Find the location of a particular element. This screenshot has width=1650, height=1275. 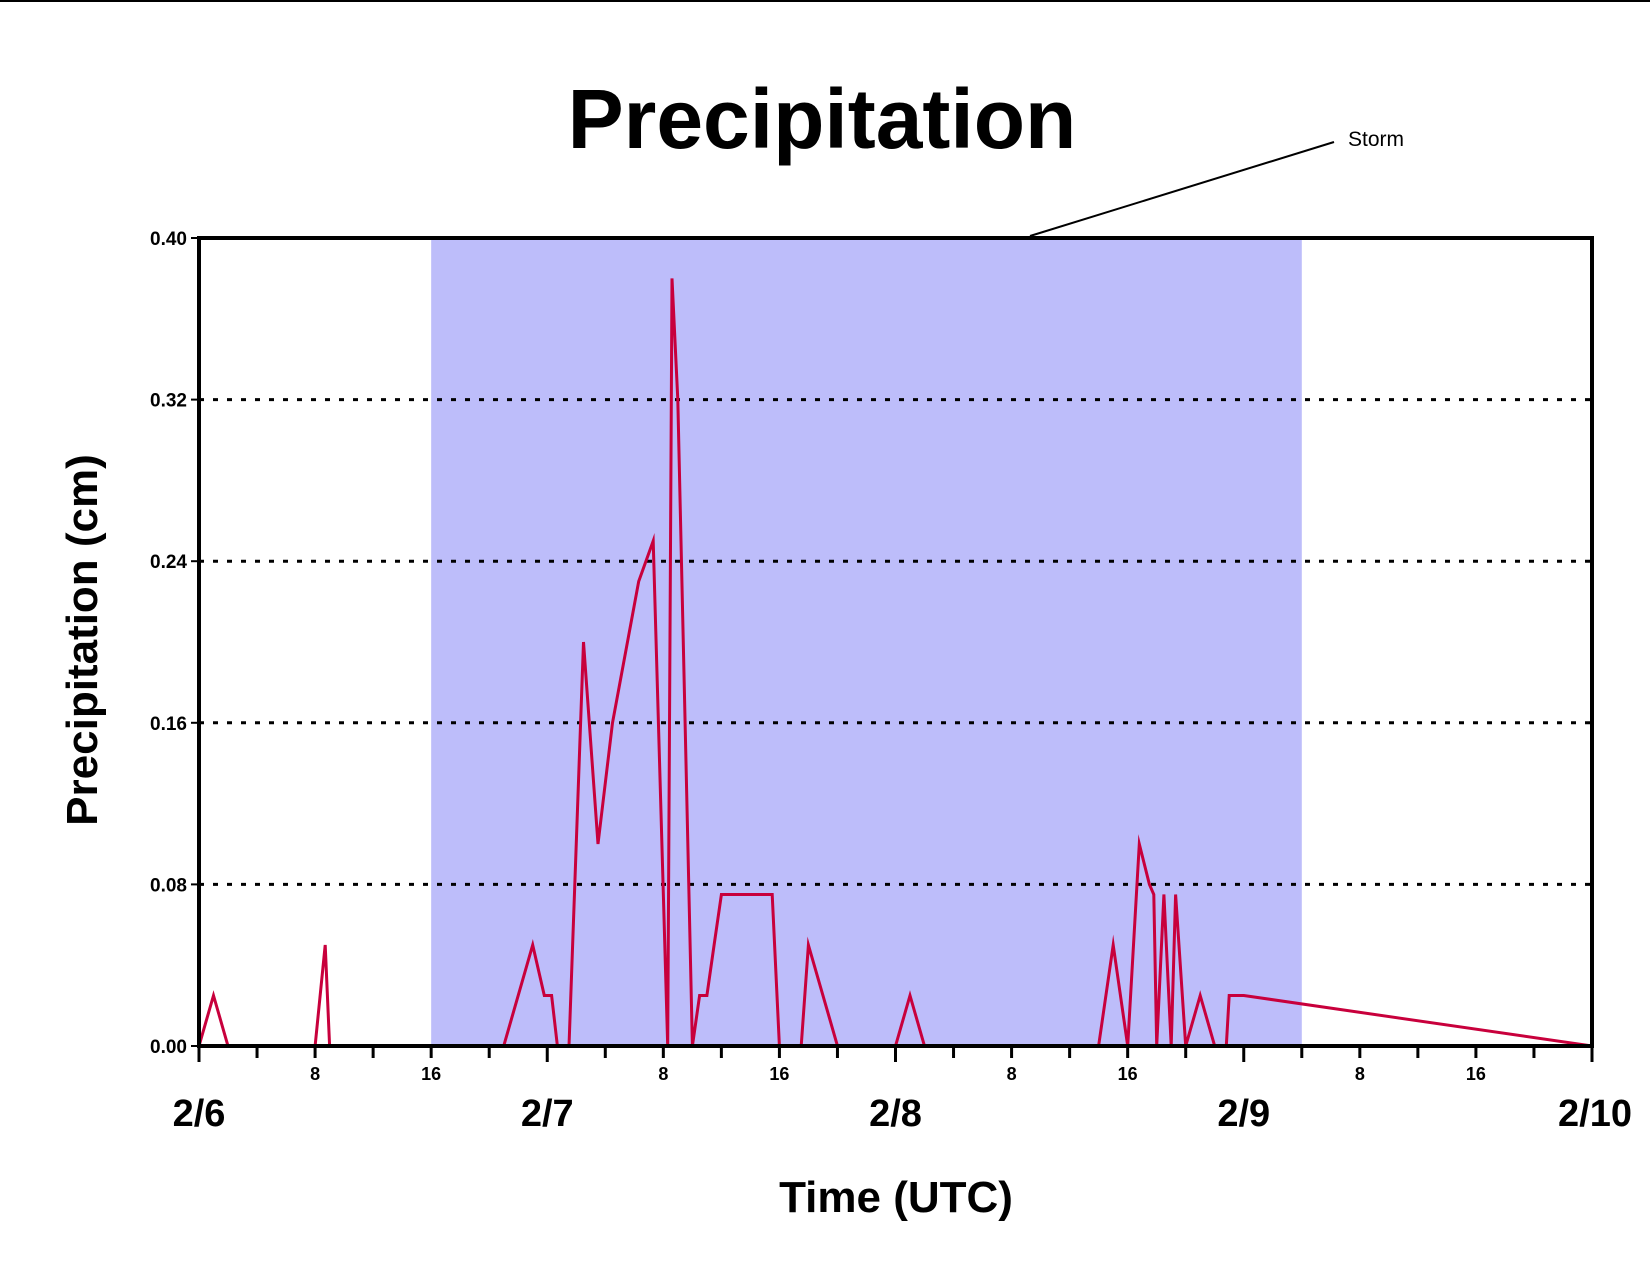

x-major-tick-label: 2/8 is located at coordinates (895, 1114).